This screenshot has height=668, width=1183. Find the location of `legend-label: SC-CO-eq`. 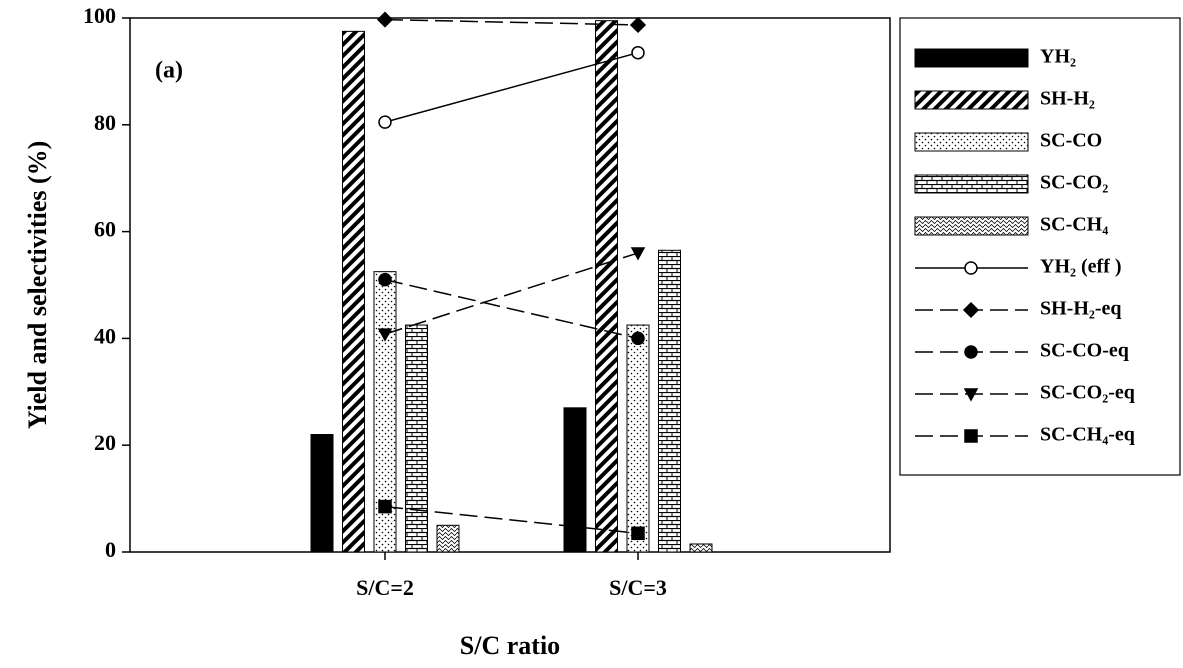

legend-label: SC-CO-eq is located at coordinates (1084, 351).